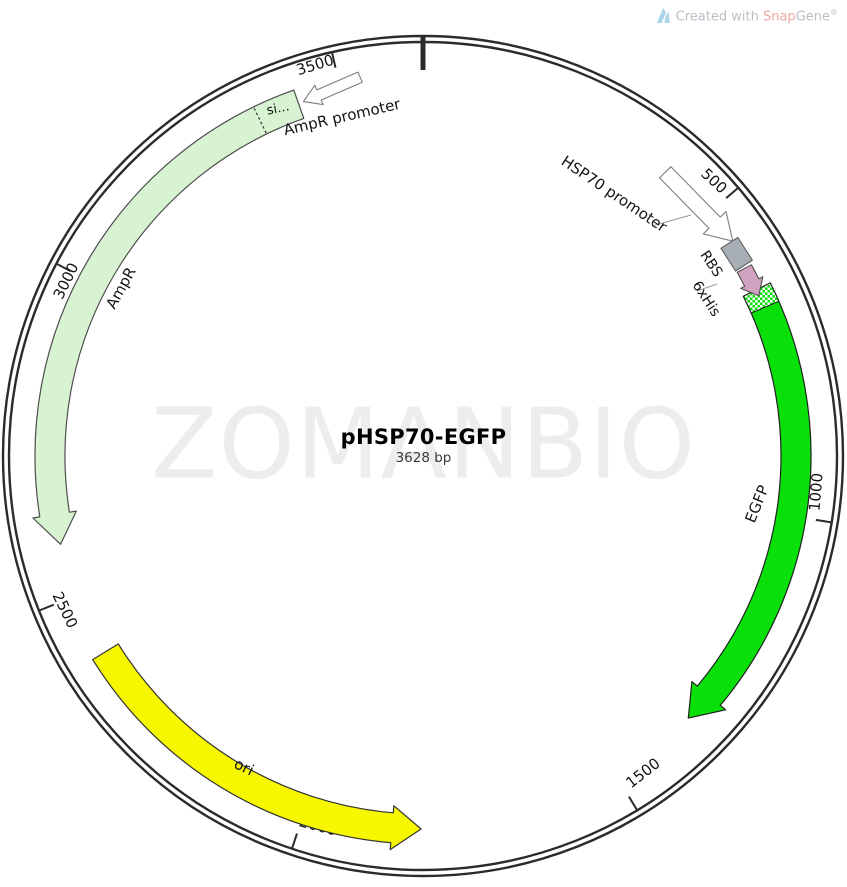 This screenshot has width=847, height=887. Describe the element at coordinates (756, 504) in the screenshot. I see `feature-label-egfp: EGFP` at that location.